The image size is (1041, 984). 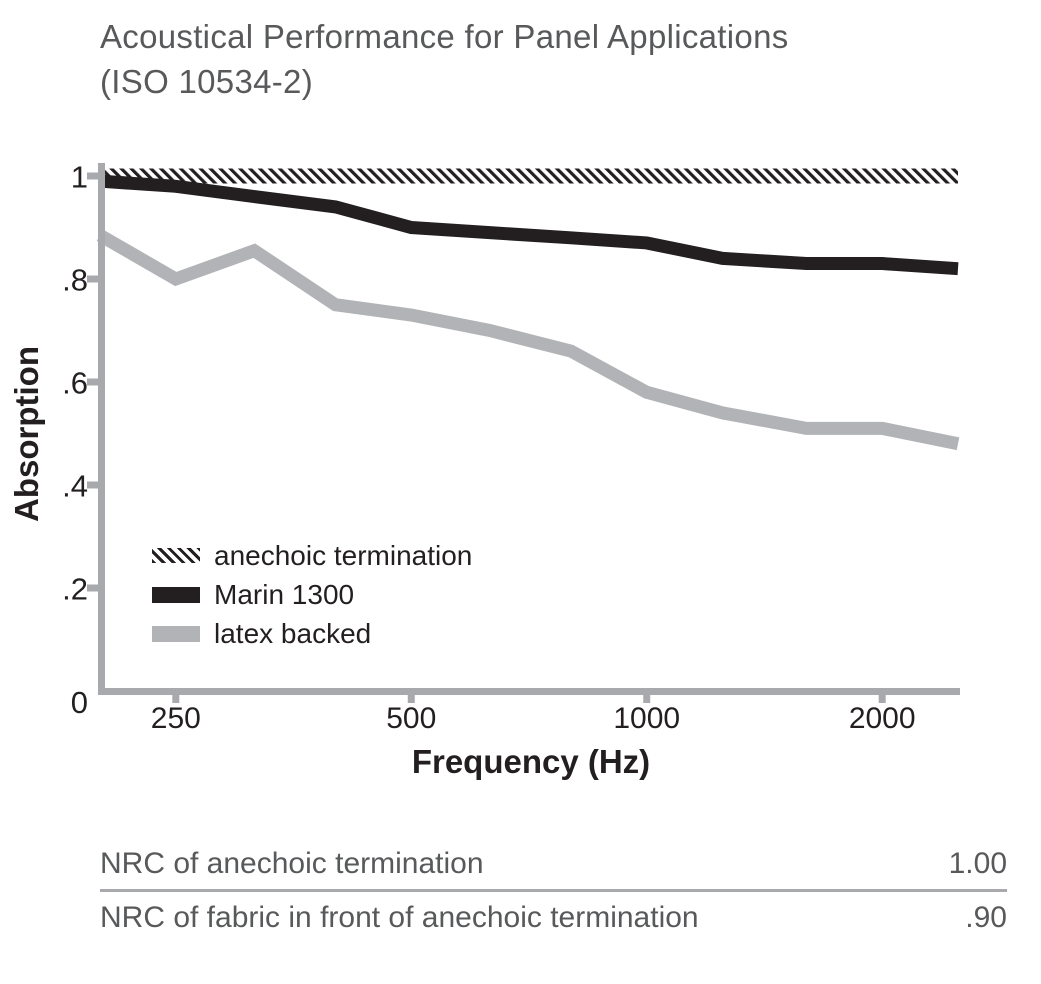 What do you see at coordinates (176, 718) in the screenshot?
I see `x-tick-label: 250` at bounding box center [176, 718].